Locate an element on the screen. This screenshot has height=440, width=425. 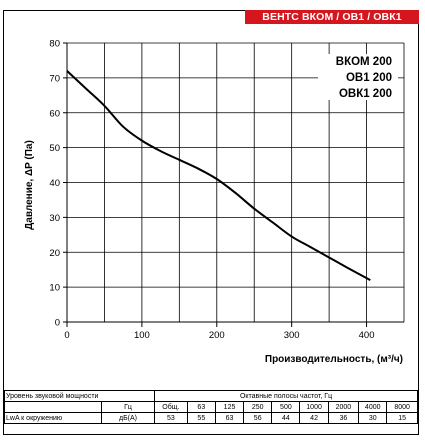
header-cell: 500 is located at coordinates (286, 407).